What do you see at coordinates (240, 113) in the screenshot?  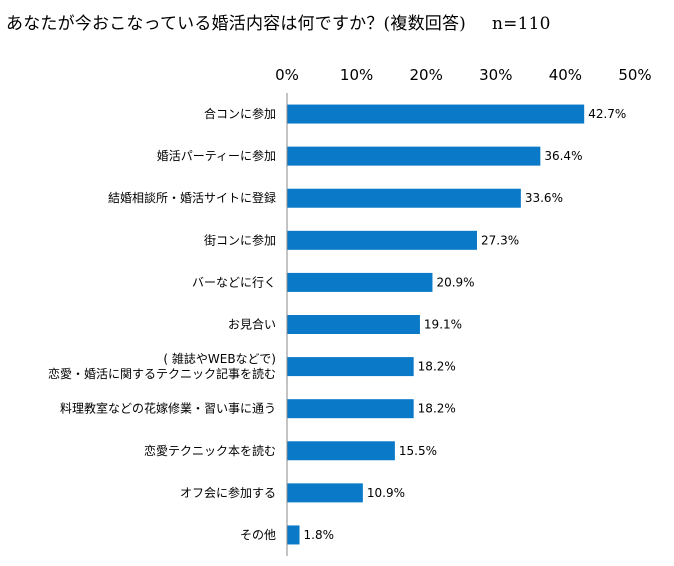 I see `category-label: 合コンに参加` at bounding box center [240, 113].